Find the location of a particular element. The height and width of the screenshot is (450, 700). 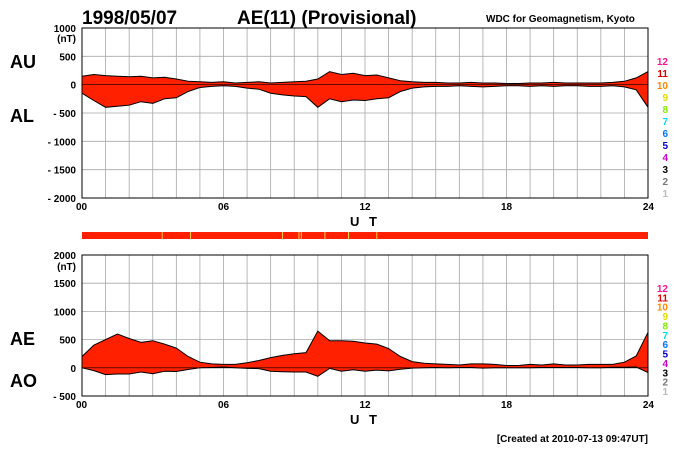

y-tick-label: 1500 is located at coordinates (65, 284).